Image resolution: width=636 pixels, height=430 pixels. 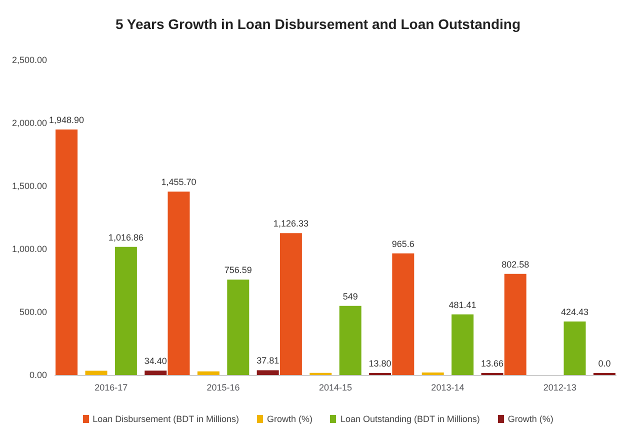 What do you see at coordinates (350, 296) in the screenshot?
I see `data-label: 549` at bounding box center [350, 296].